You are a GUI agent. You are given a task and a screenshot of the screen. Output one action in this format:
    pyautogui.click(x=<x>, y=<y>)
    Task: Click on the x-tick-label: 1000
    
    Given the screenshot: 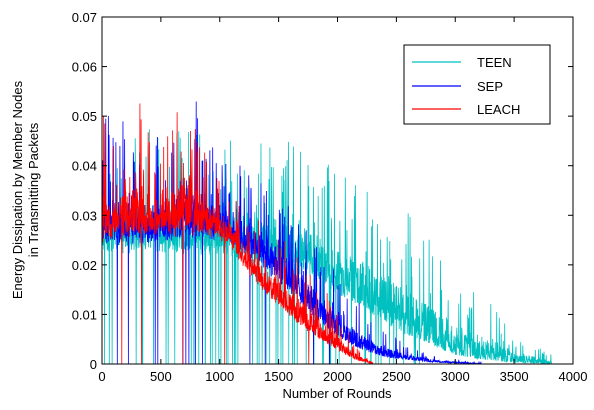 What is the action you would take?
    pyautogui.click(x=219, y=376)
    